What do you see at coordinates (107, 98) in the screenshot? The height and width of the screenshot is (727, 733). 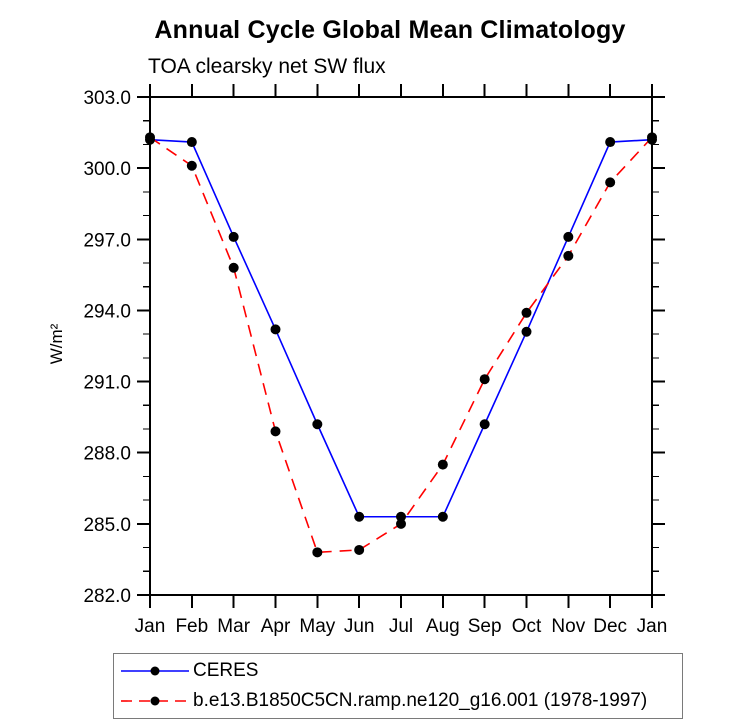 I see `y-tick-label: 303.0` at bounding box center [107, 98].